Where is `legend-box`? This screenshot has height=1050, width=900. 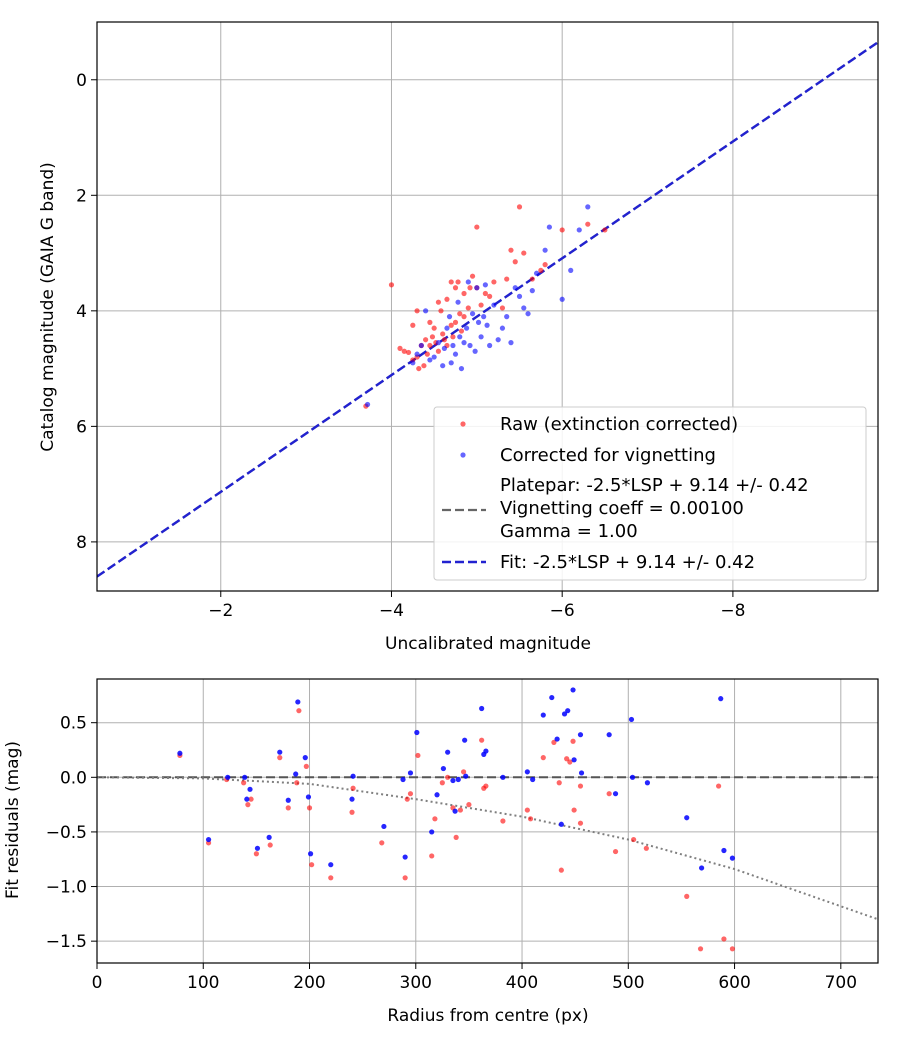 legend-box is located at coordinates (650, 493).